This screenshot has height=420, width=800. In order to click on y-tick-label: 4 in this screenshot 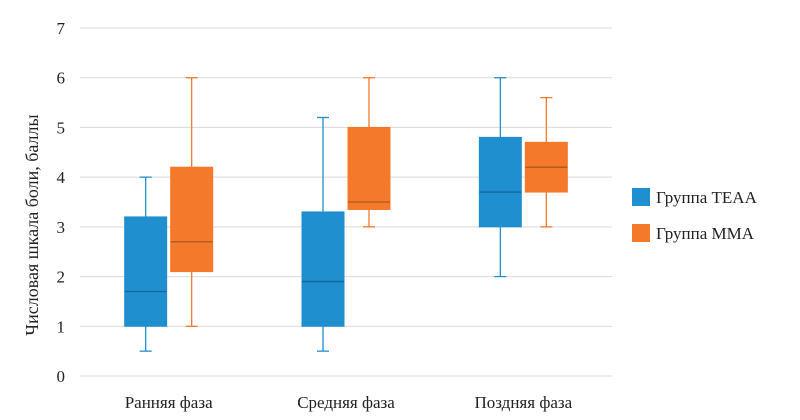, I will do `click(61, 177)`.